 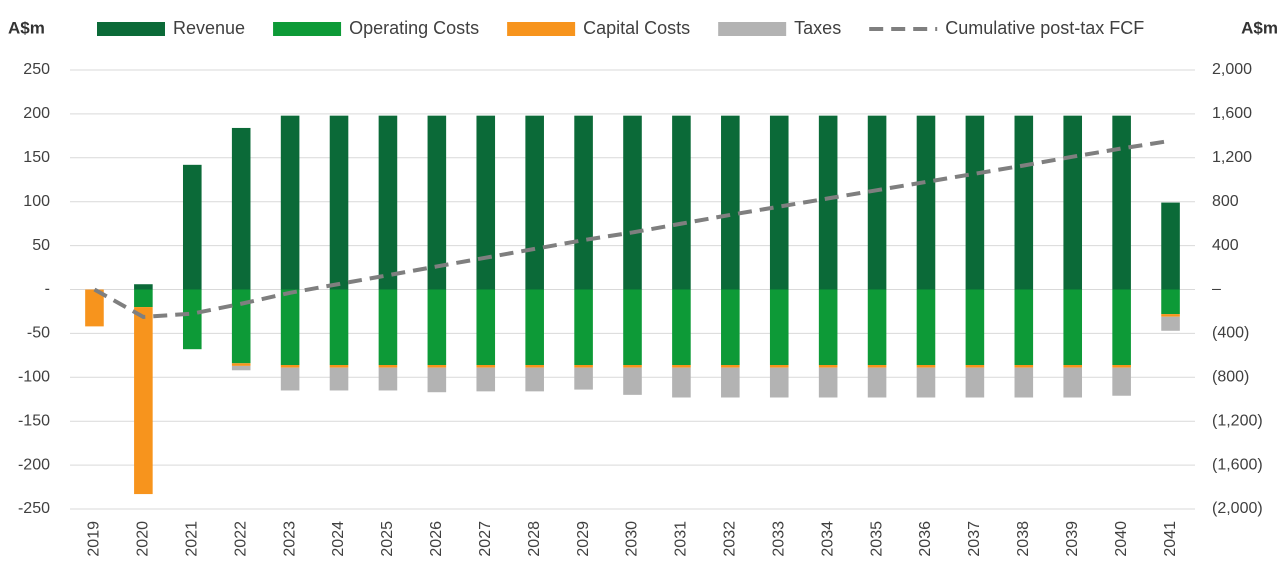 I want to click on x-tick-label: 2031, so click(x=681, y=539).